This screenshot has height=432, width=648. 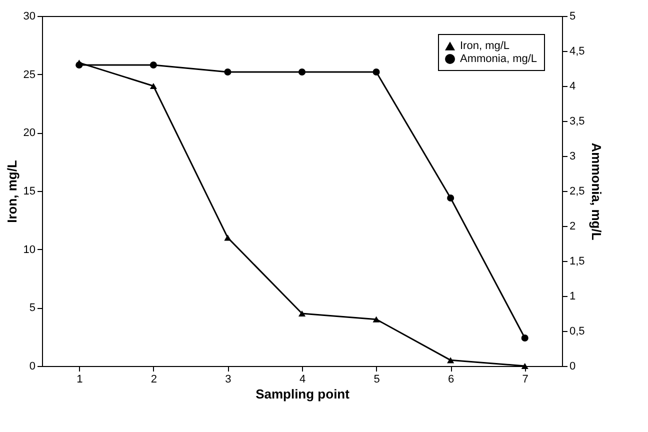 I want to click on x-tick-label: 6, so click(x=451, y=380).